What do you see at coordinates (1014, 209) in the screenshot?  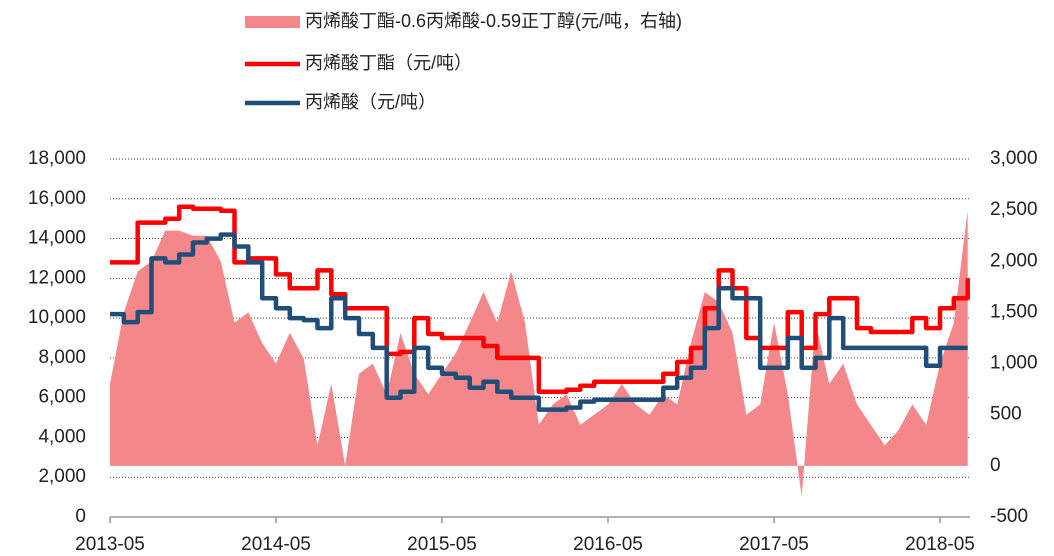 I see `y2-tick-label: 2,500` at bounding box center [1014, 209].